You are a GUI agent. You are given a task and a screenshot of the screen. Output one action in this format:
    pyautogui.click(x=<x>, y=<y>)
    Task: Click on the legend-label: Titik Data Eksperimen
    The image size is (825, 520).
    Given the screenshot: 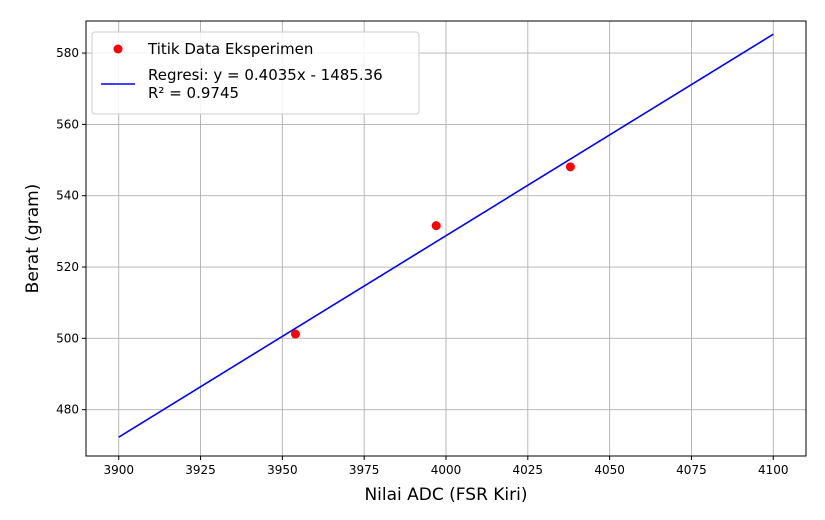 What is the action you would take?
    pyautogui.click(x=230, y=49)
    